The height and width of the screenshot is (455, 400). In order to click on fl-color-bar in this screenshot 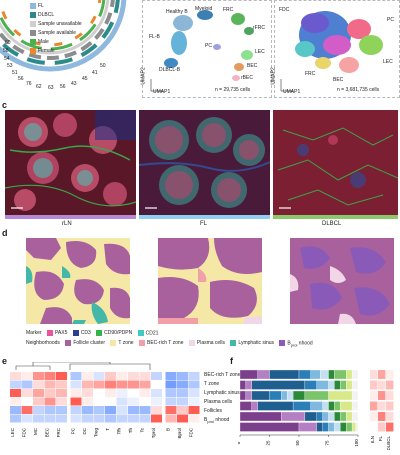, I will do `click(204, 217)`.